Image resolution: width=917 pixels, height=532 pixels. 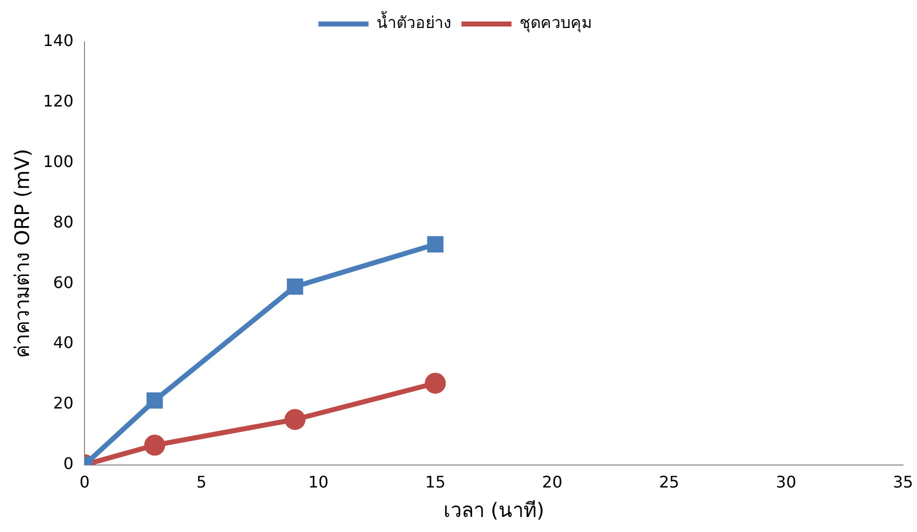 I want to click on y-tick-label: 60, so click(x=63, y=282).